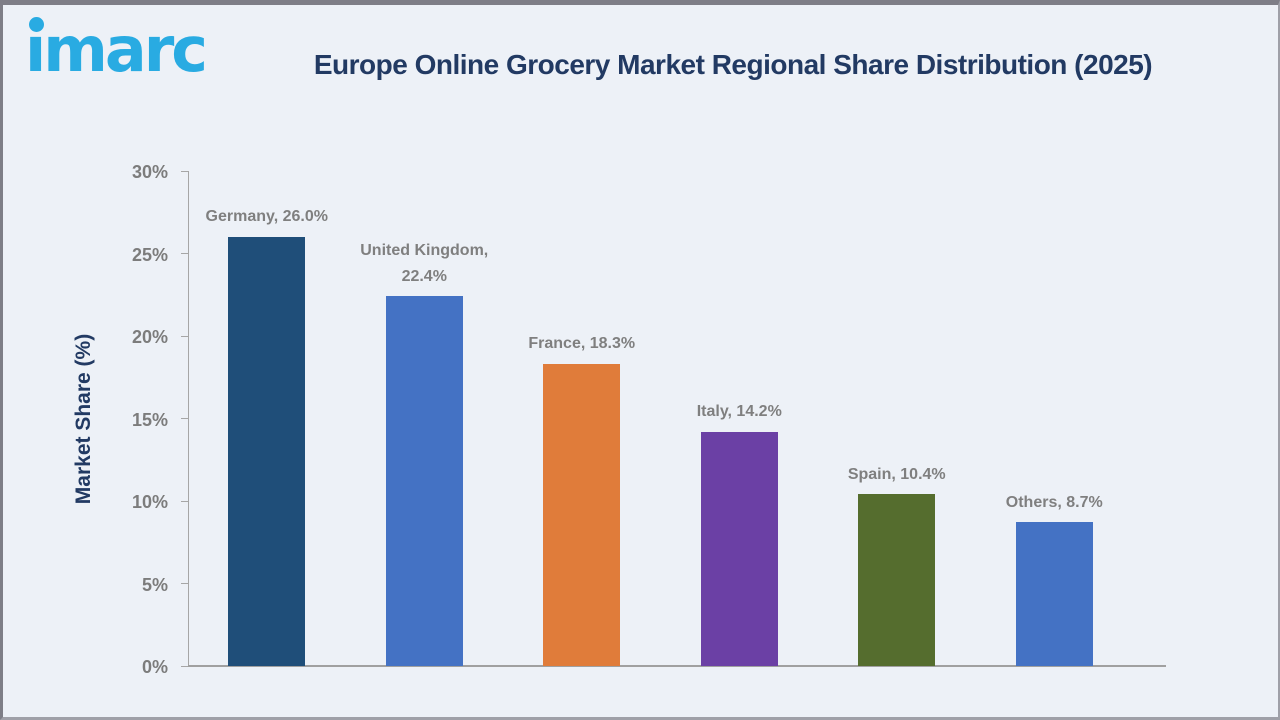 The width and height of the screenshot is (1280, 720). Describe the element at coordinates (149, 172) in the screenshot. I see `y-tick-label: 30%` at that location.